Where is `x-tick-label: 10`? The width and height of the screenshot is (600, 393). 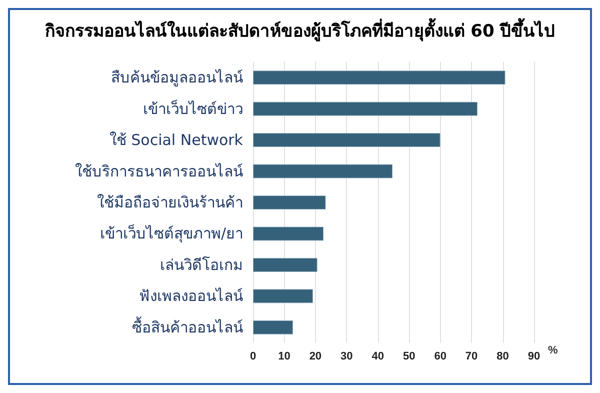
x-tick-label: 10 is located at coordinates (284, 356).